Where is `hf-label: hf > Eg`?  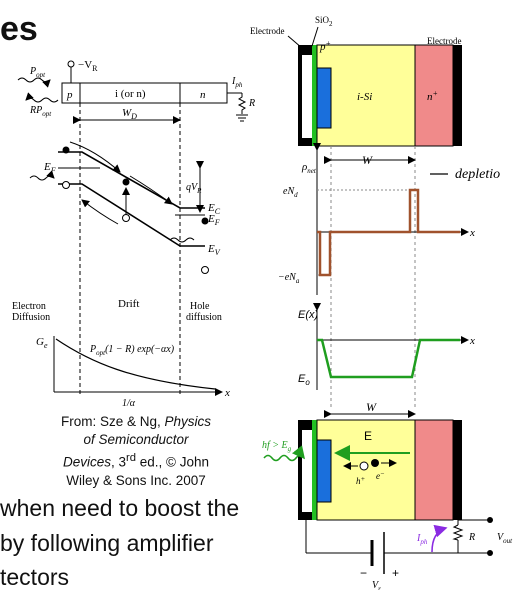 hf-label: hf > Eg is located at coordinates (277, 446).